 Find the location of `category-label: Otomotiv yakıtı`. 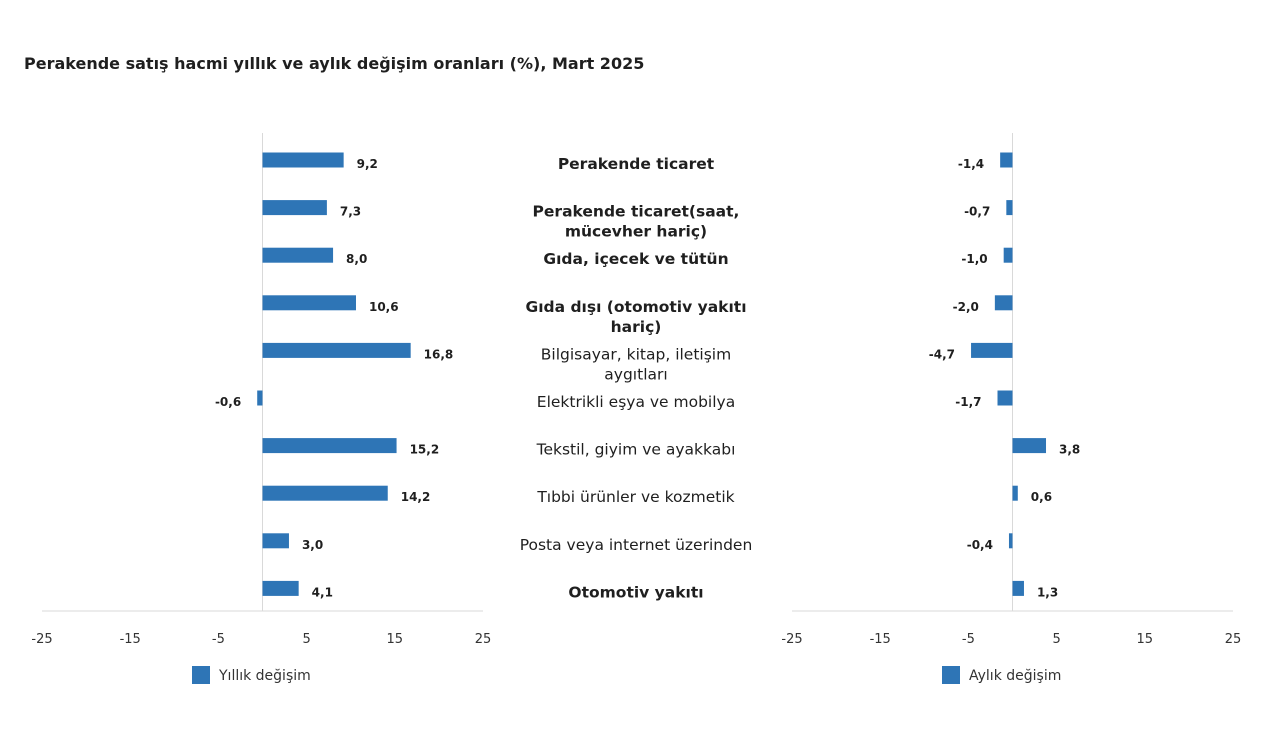

category-label: Otomotiv yakıtı is located at coordinates (635, 592).